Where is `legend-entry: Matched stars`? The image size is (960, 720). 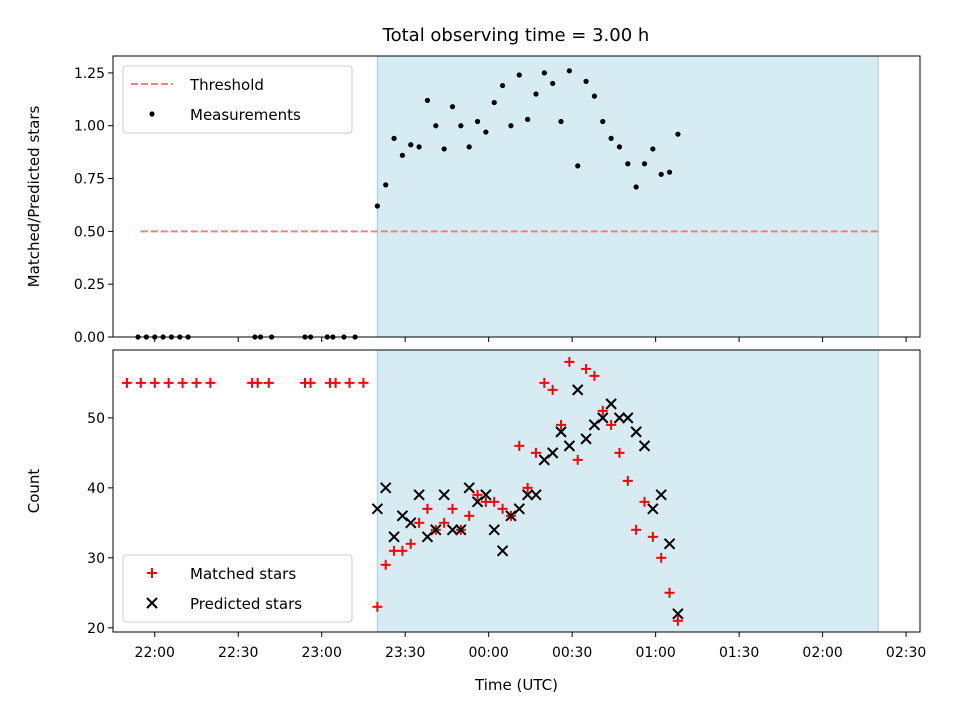
legend-entry: Matched stars is located at coordinates (221, 574).